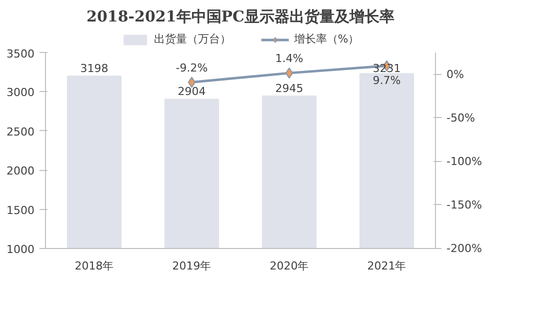 The height and width of the screenshot is (335, 533). What do you see at coordinates (20, 171) in the screenshot?
I see `y-tick-label: 2000` at bounding box center [20, 171].